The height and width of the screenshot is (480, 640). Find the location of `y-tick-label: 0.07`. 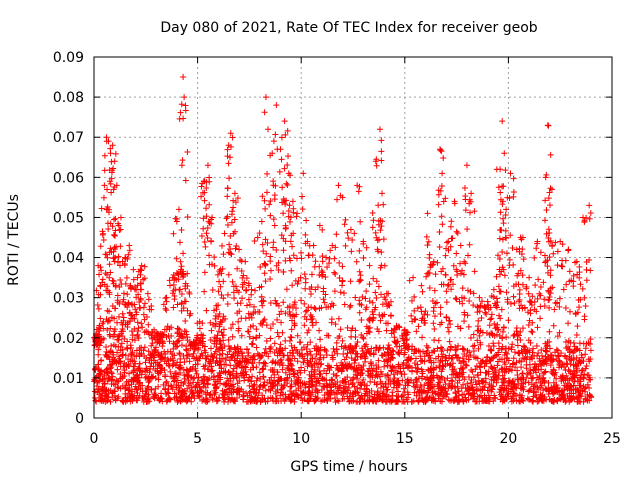

y-tick-label: 0.07 is located at coordinates (68, 138).